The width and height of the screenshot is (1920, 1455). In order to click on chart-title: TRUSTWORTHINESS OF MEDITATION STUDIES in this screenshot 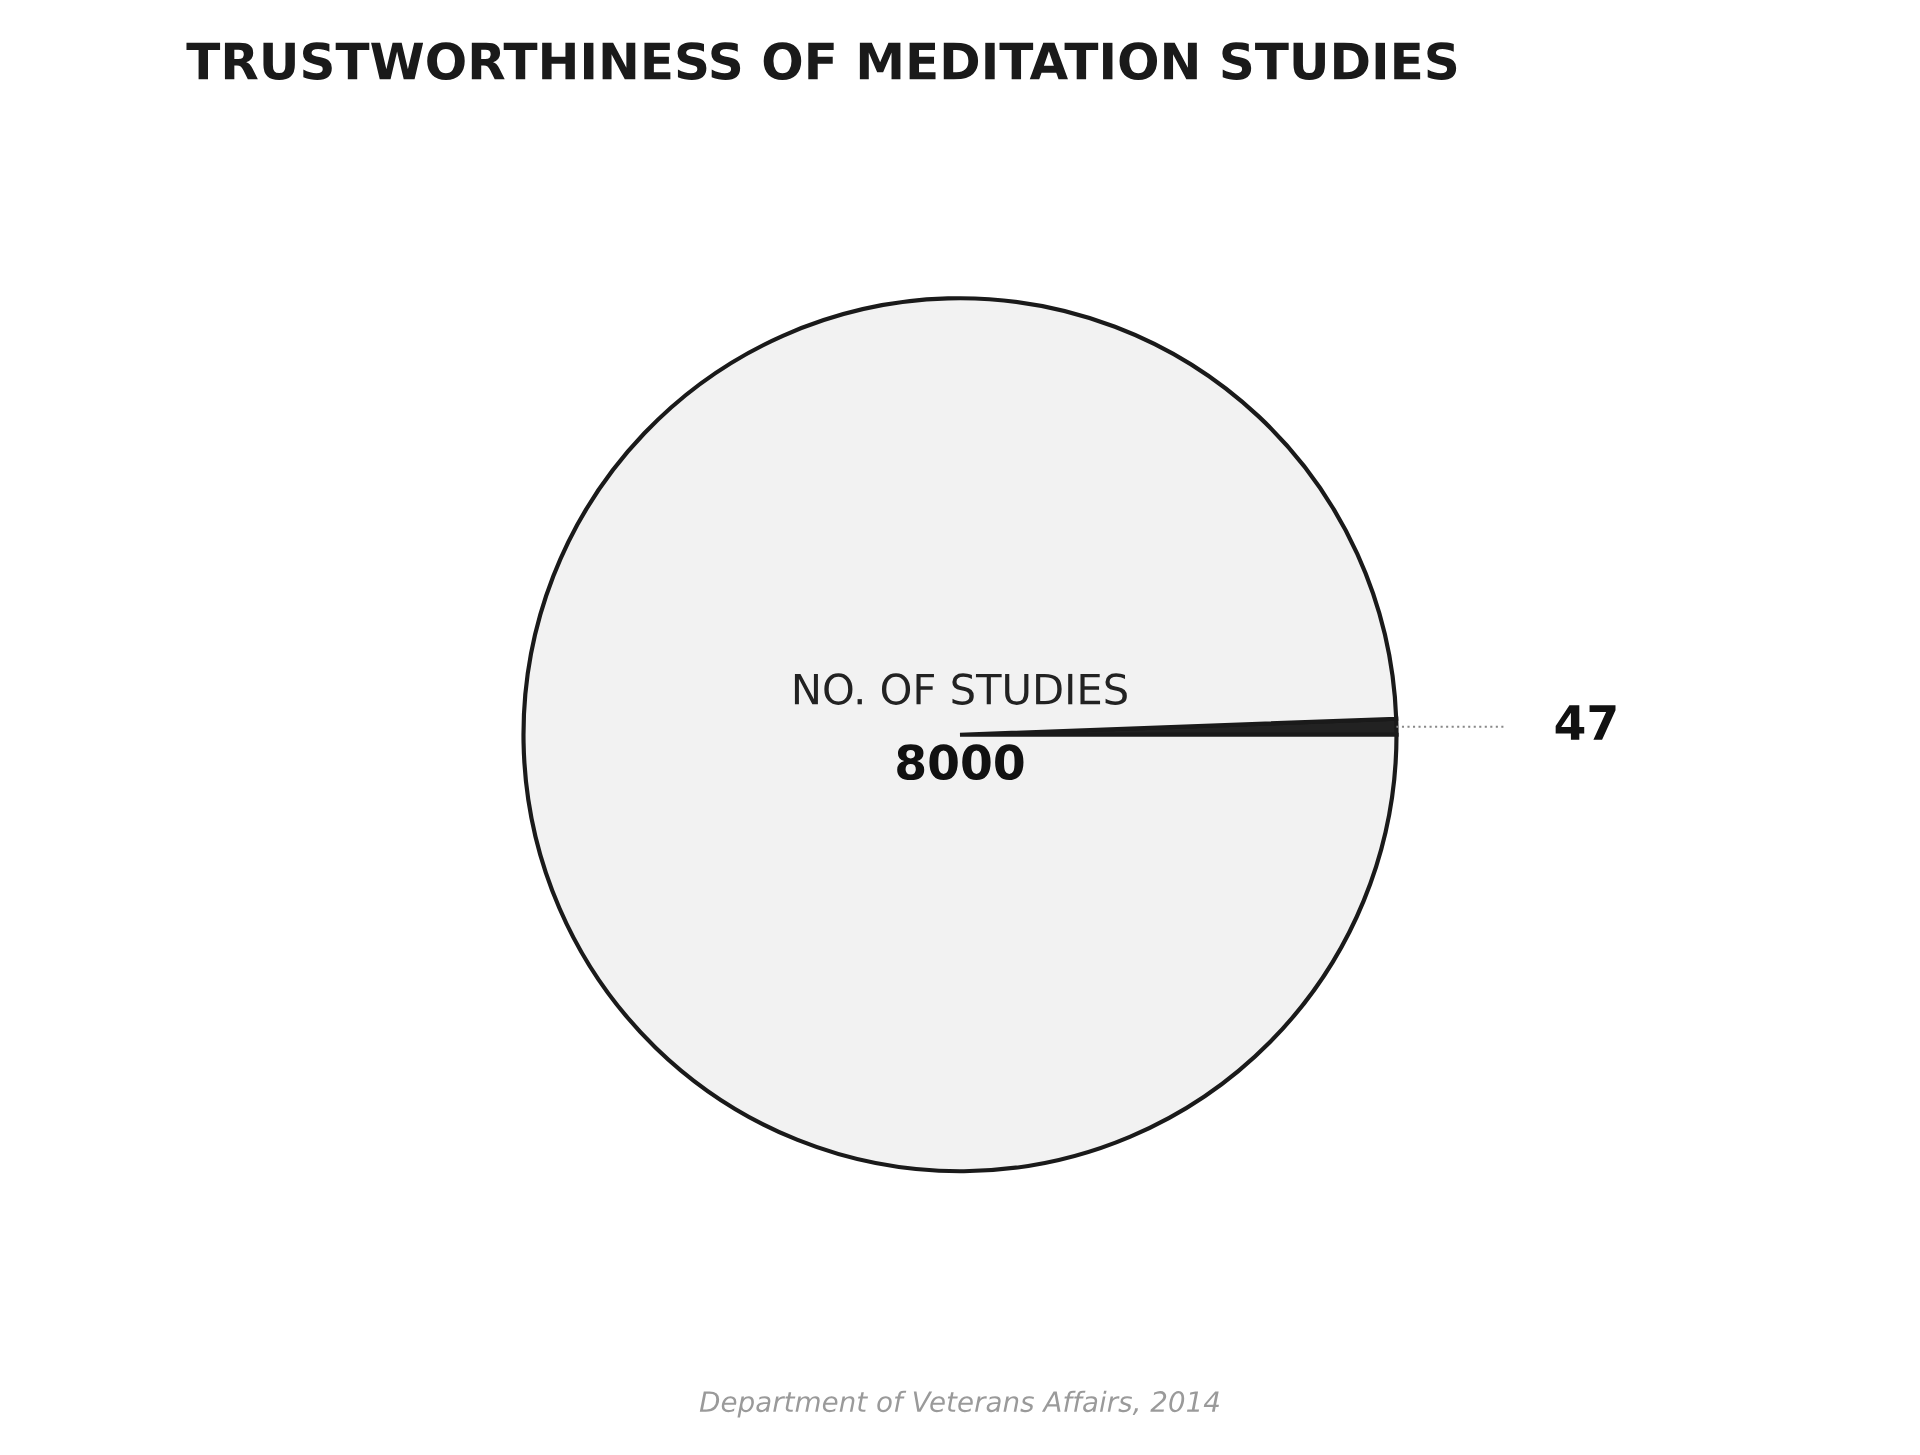, I will do `click(821, 61)`.